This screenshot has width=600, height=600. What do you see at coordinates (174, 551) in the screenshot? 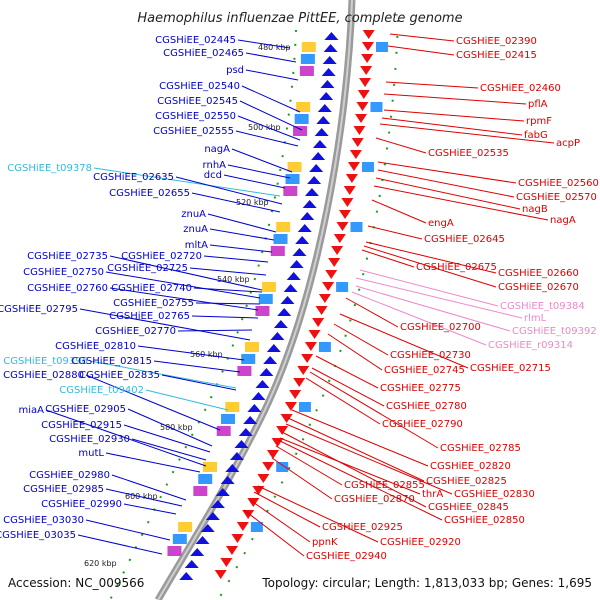
I see `feature-block` at bounding box center [174, 551].